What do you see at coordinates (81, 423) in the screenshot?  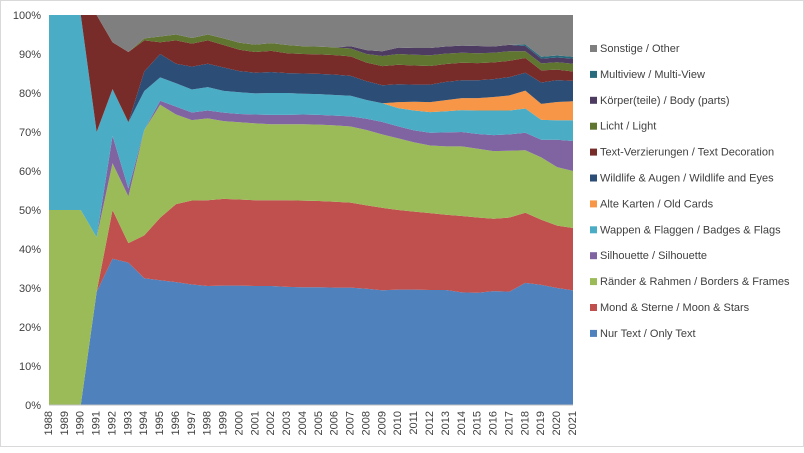 I see `x-tick-label: 1990` at bounding box center [81, 423].